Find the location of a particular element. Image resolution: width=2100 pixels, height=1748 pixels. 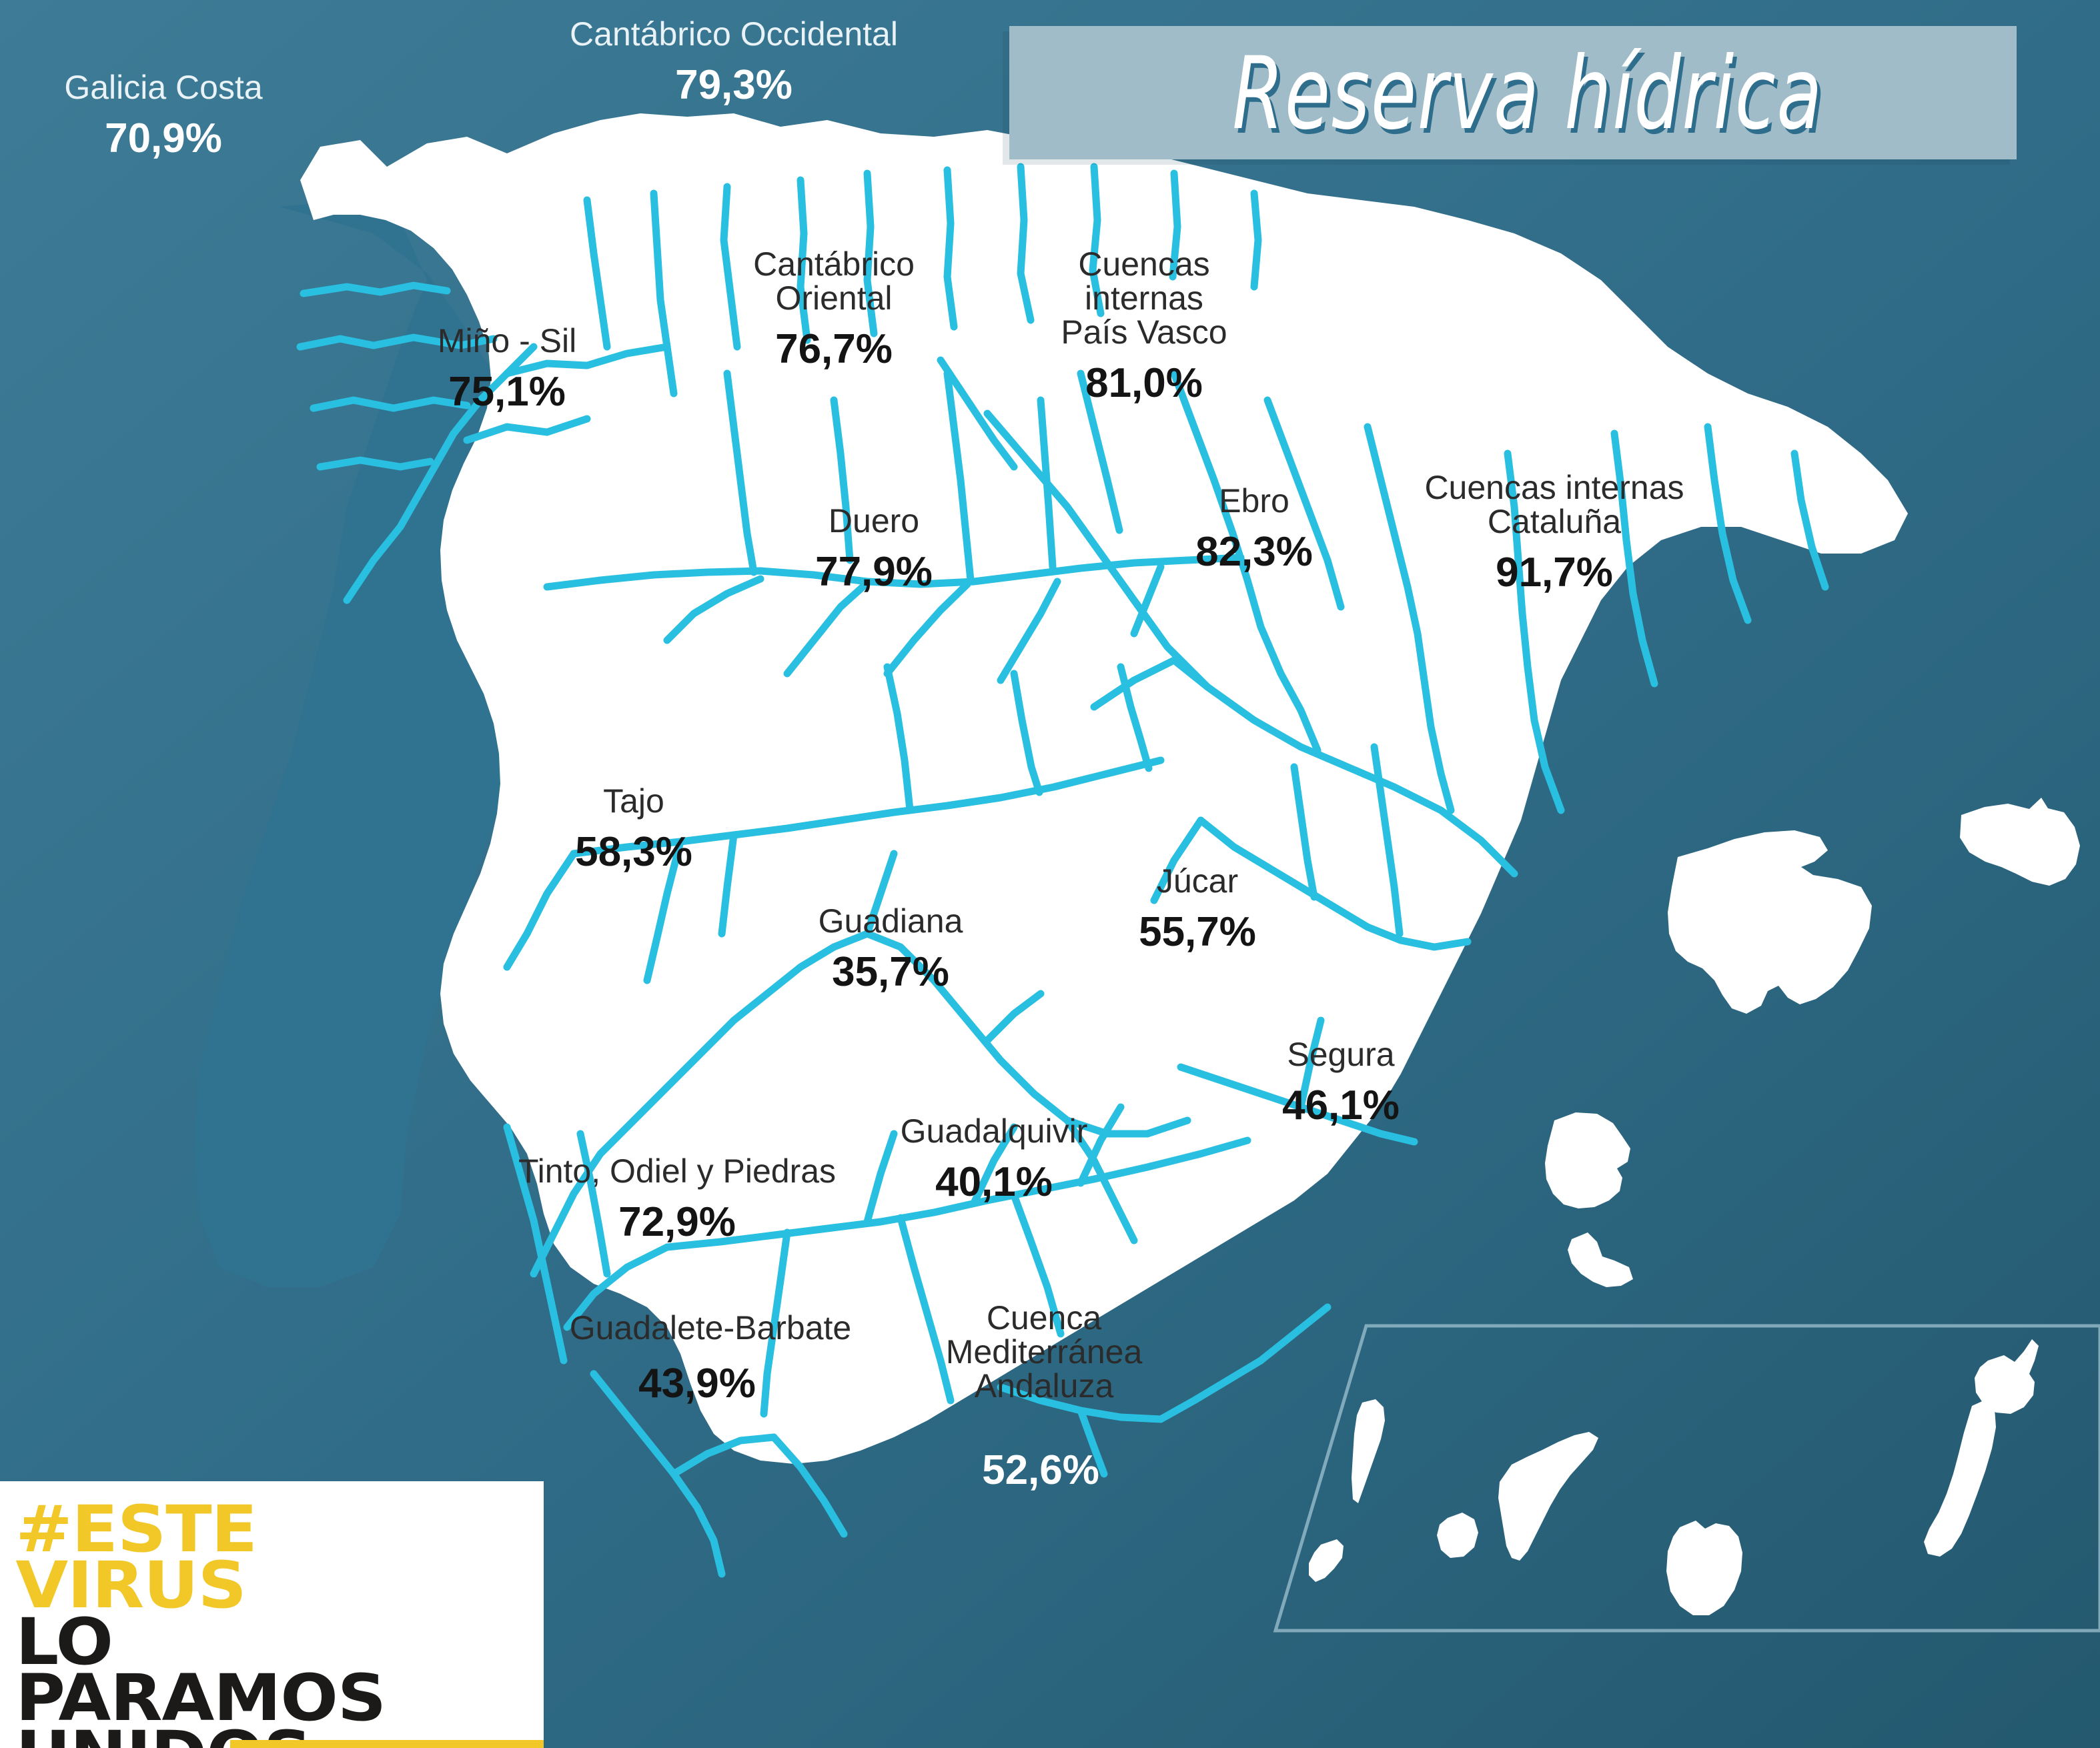

island-menorca is located at coordinates (2020, 842).